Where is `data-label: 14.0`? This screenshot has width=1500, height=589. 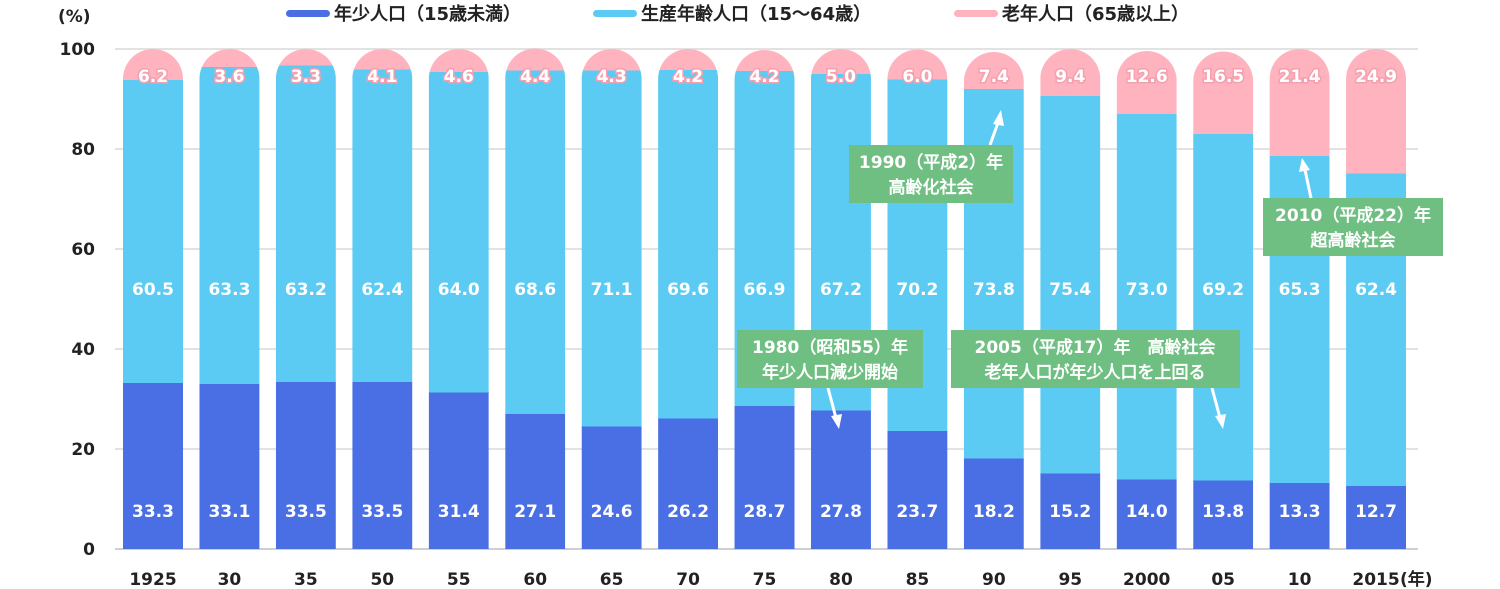 data-label: 14.0 is located at coordinates (1147, 512).